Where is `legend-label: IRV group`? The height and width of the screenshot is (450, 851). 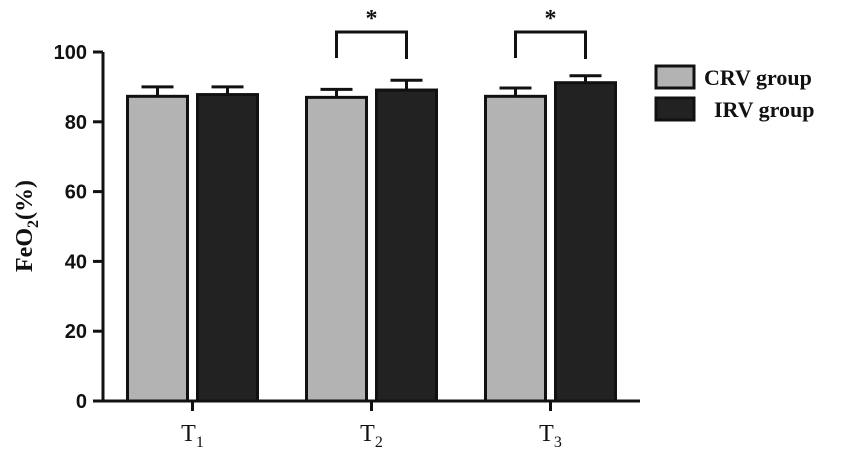 legend-label: IRV group is located at coordinates (764, 109).